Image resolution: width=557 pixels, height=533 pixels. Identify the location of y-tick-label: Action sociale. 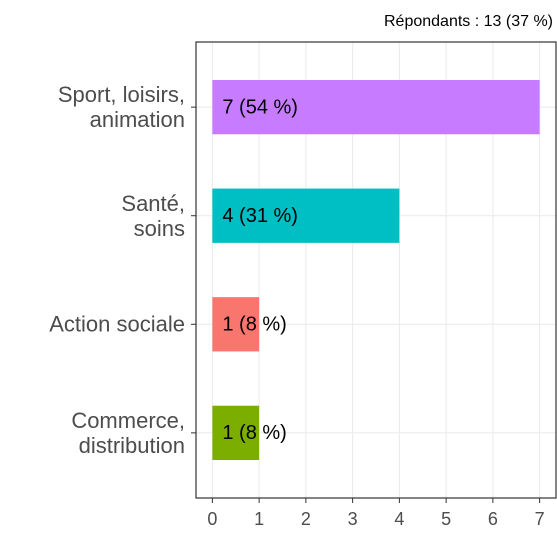
(117, 324).